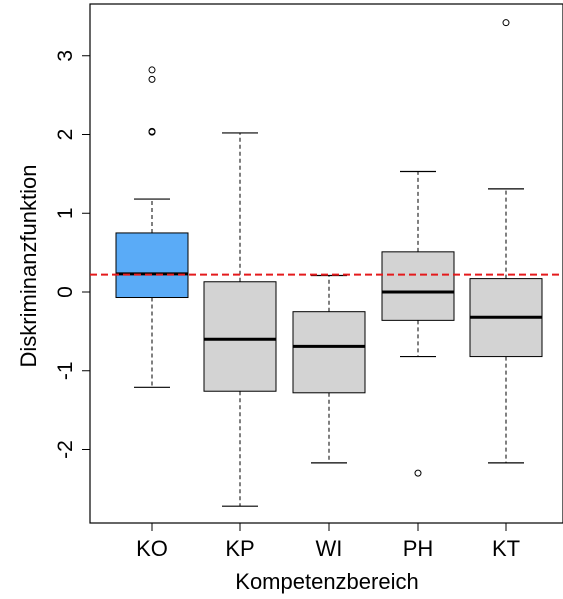 This screenshot has height=599, width=563. I want to click on box-kp, so click(240, 319).